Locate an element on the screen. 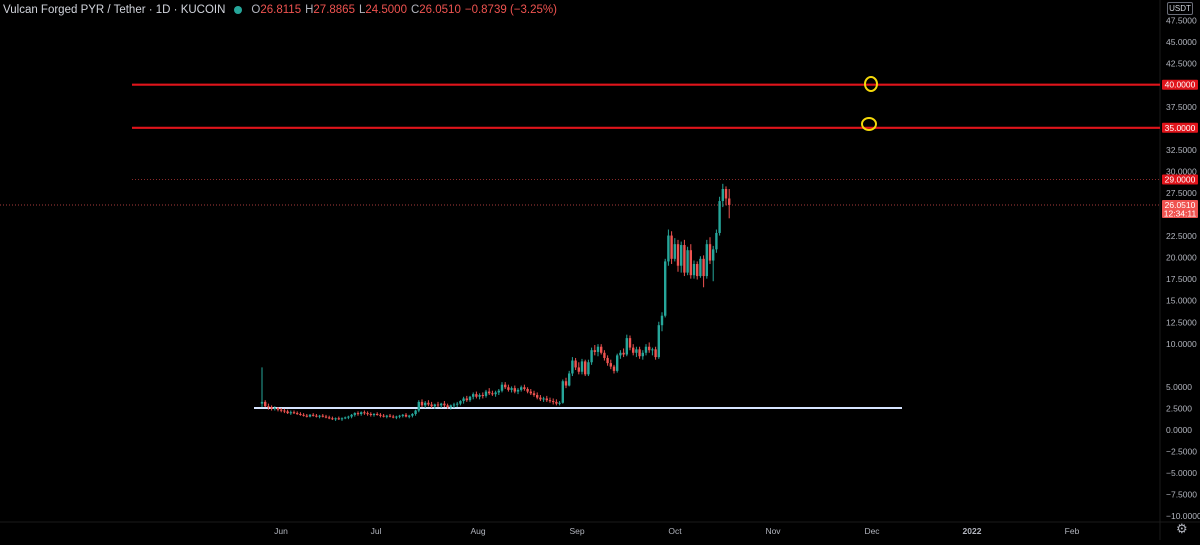  price-tick-label: 5.0000 is located at coordinates (1179, 387).